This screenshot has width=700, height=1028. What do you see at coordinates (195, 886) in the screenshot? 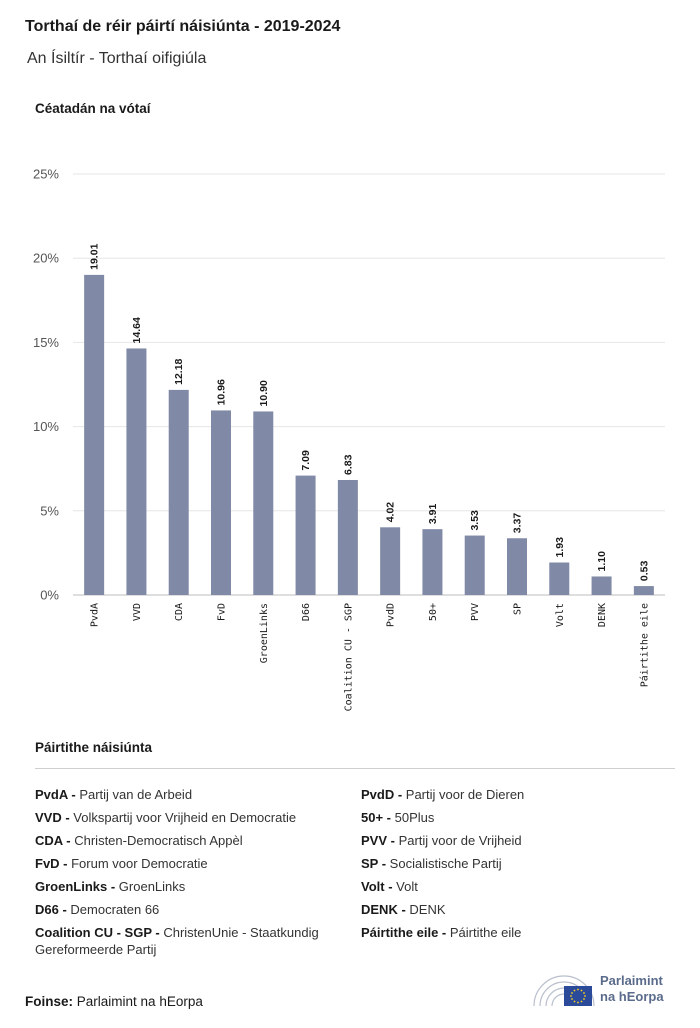
I see `legend-item: GroenLinks - GroenLinks` at bounding box center [195, 886].